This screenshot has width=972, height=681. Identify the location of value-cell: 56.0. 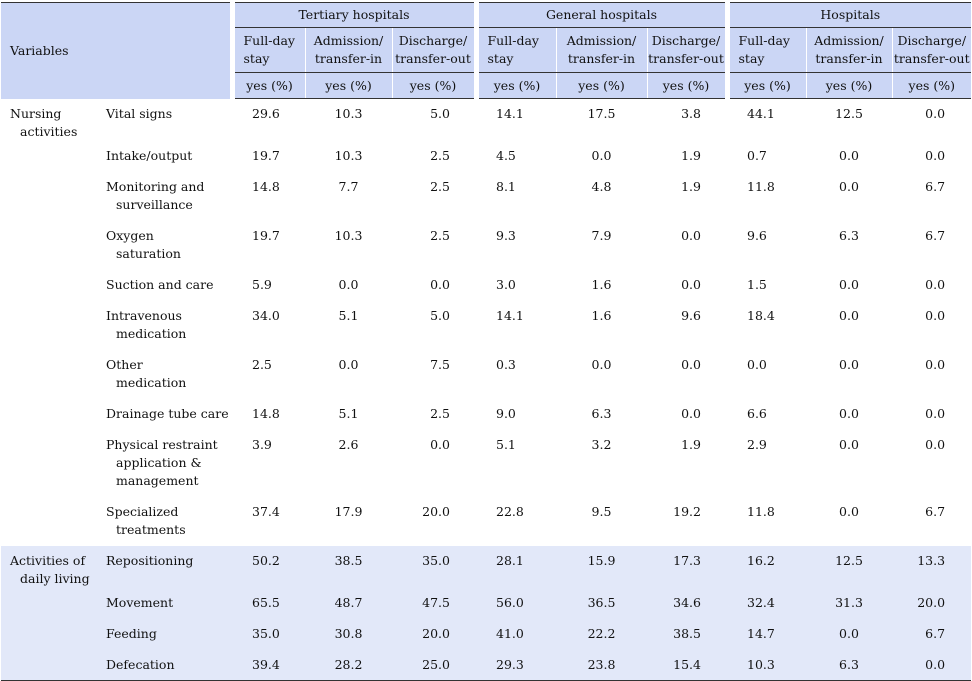
(516, 603).